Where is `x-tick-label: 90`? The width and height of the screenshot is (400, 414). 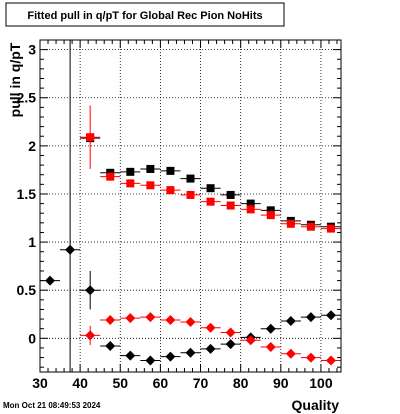 x-tick-label: 90 is located at coordinates (281, 383).